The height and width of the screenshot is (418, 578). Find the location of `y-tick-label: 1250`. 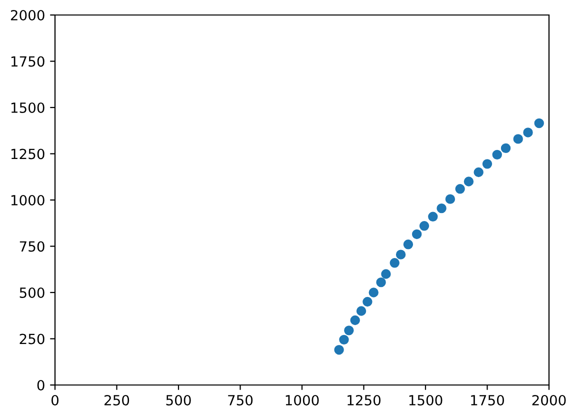

y-tick-label: 1250 is located at coordinates (27, 154).